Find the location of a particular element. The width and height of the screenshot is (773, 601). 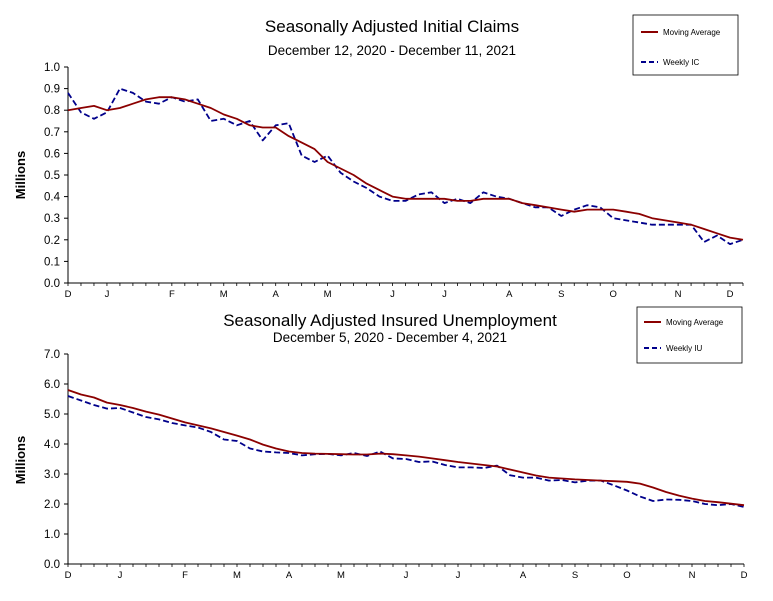

y-tick-label: 0.6 is located at coordinates (52, 154).